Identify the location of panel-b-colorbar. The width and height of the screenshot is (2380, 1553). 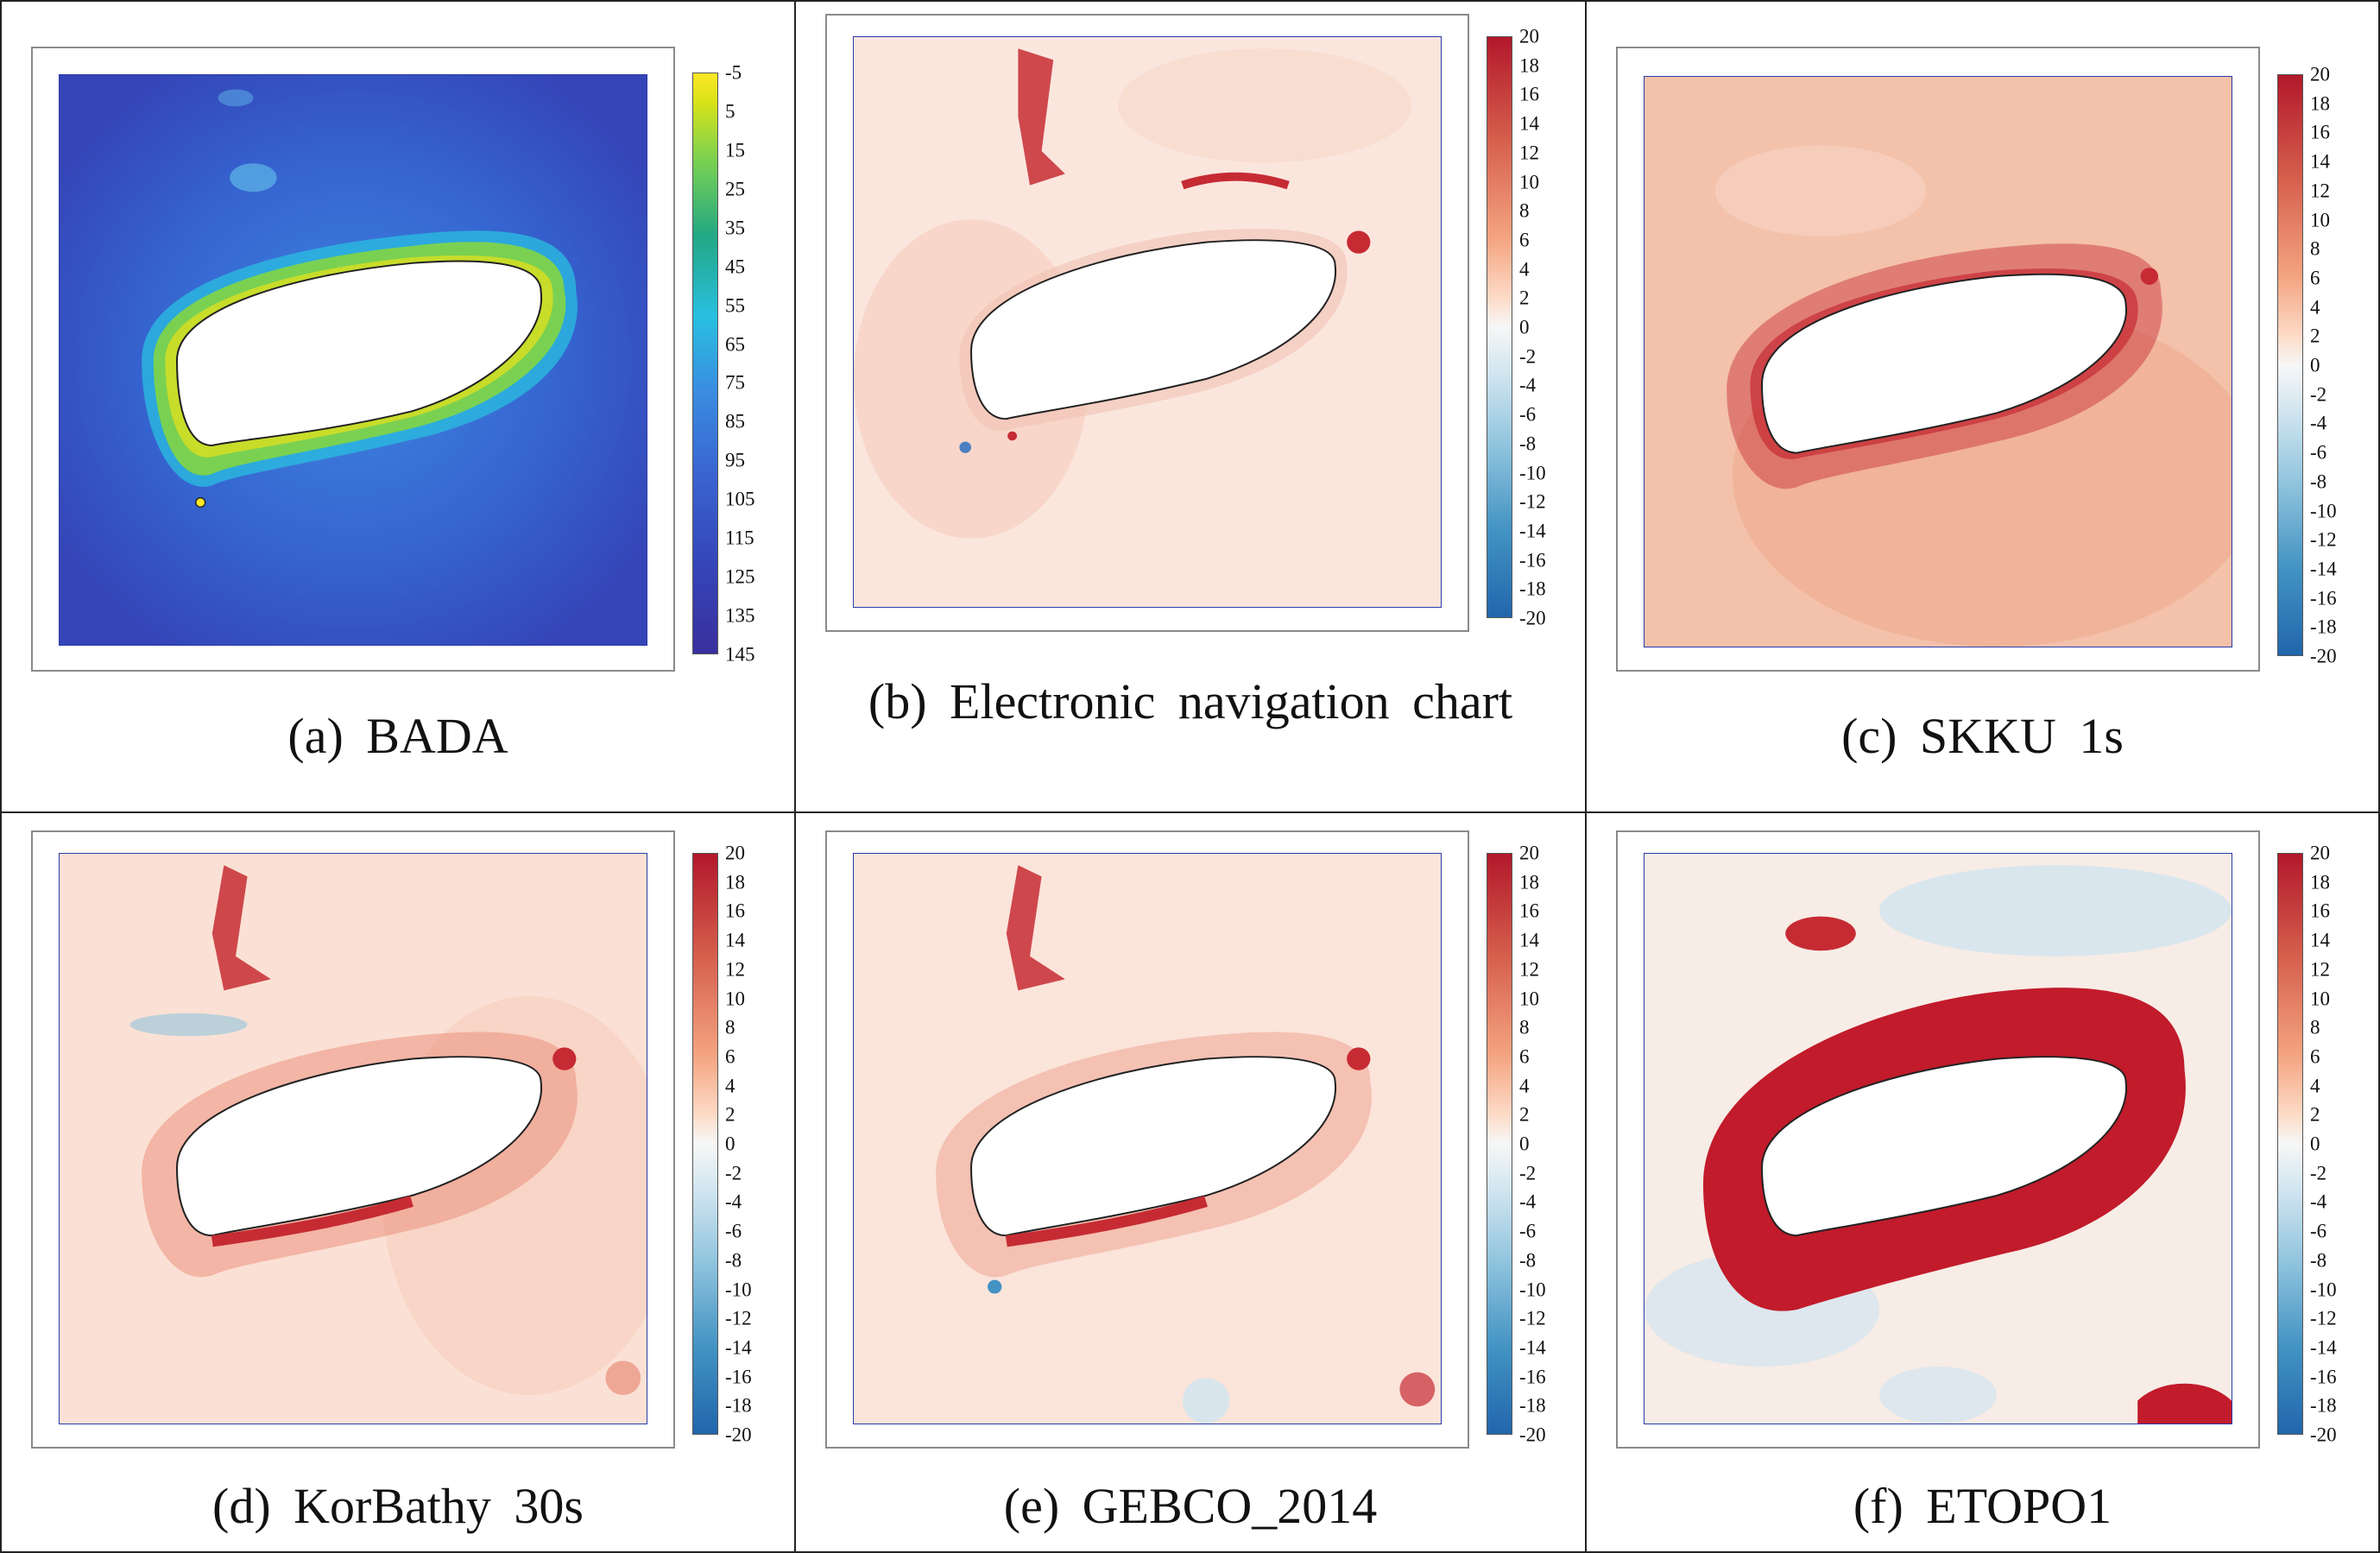
(1500, 327).